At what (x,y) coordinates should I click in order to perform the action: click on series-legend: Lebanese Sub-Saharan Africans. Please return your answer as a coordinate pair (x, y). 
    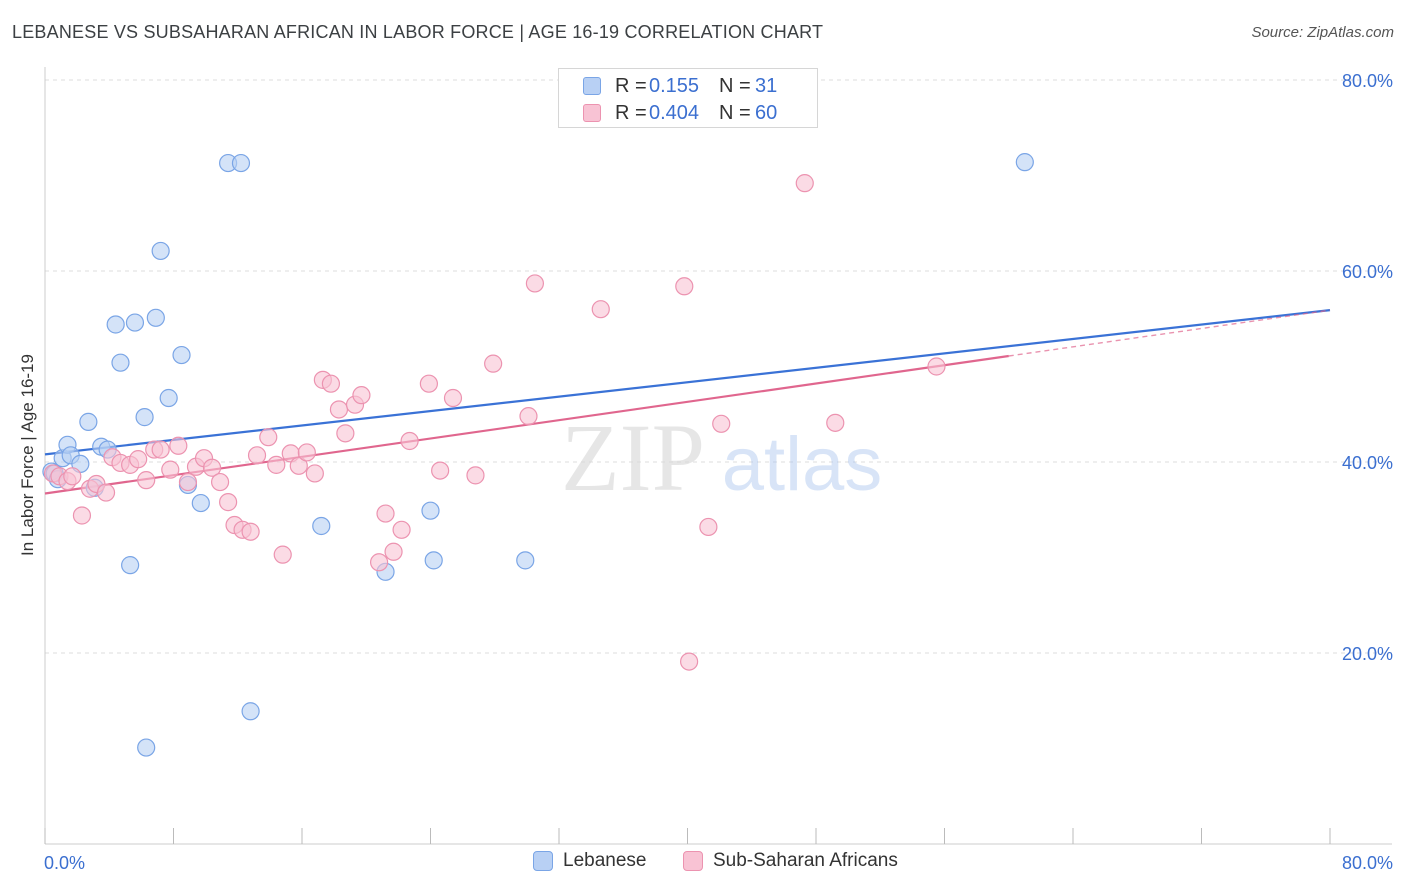
    Looking at the image, I should click on (703, 864).